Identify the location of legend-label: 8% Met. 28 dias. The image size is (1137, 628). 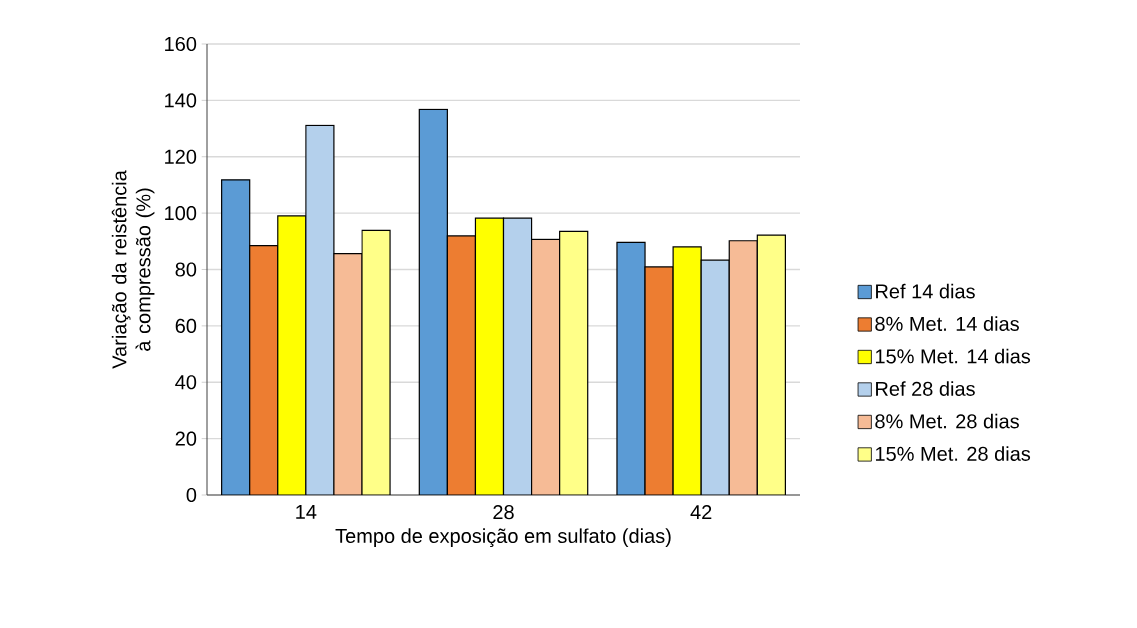
(947, 421).